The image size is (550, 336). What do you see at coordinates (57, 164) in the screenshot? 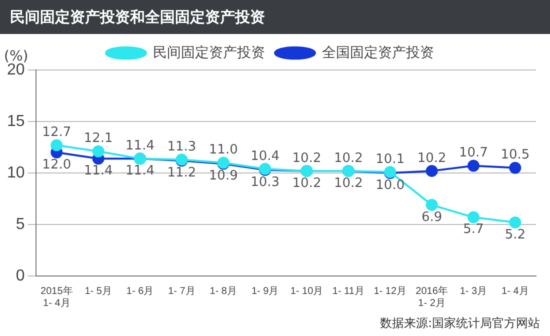
I see `data-label: 12.0` at bounding box center [57, 164].